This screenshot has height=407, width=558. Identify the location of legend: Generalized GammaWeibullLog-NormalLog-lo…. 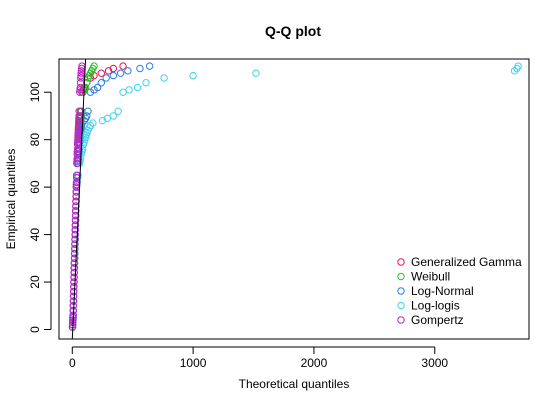
(459, 291).